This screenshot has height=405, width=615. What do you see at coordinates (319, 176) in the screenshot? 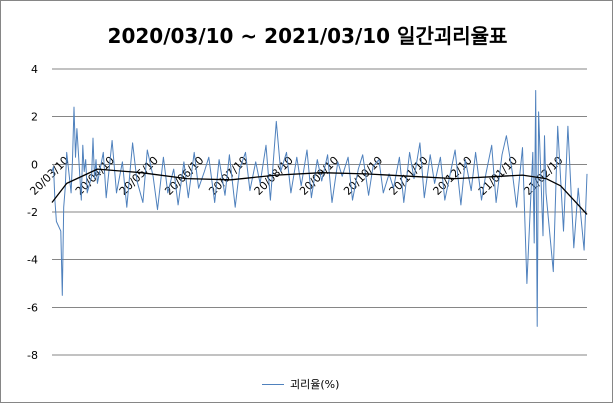
I see `x-tick-label: 20/09/10` at bounding box center [319, 176].